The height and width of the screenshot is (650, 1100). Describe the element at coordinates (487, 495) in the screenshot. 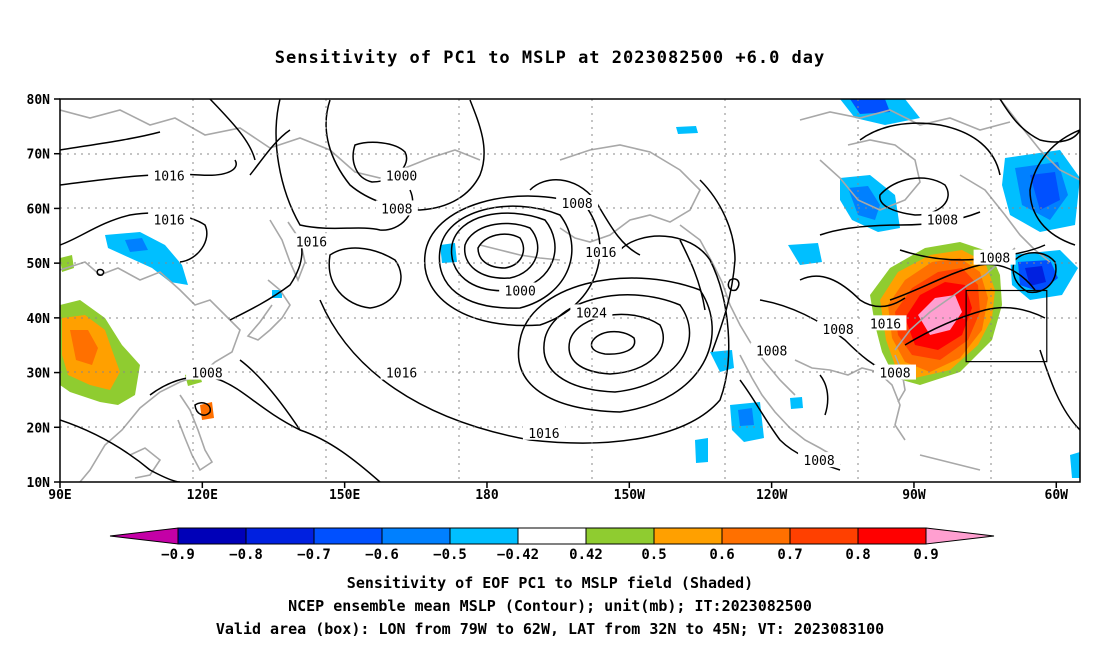

I see `lon-label-3: 180` at that location.